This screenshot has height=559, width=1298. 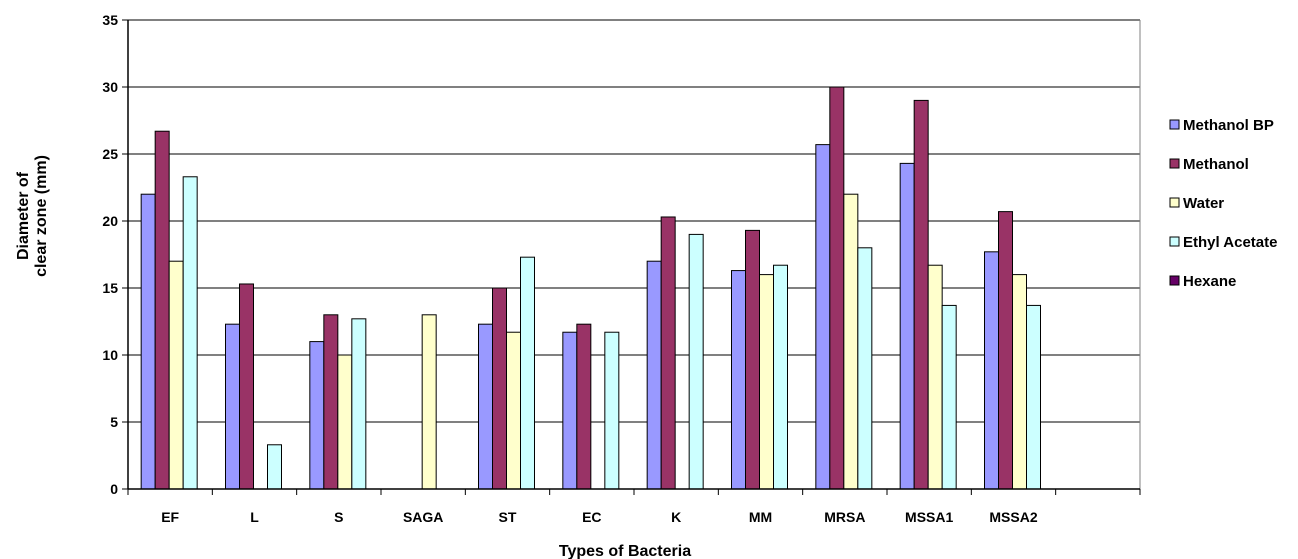 What do you see at coordinates (423, 517) in the screenshot?
I see `x-tick-label: SAGA` at bounding box center [423, 517].